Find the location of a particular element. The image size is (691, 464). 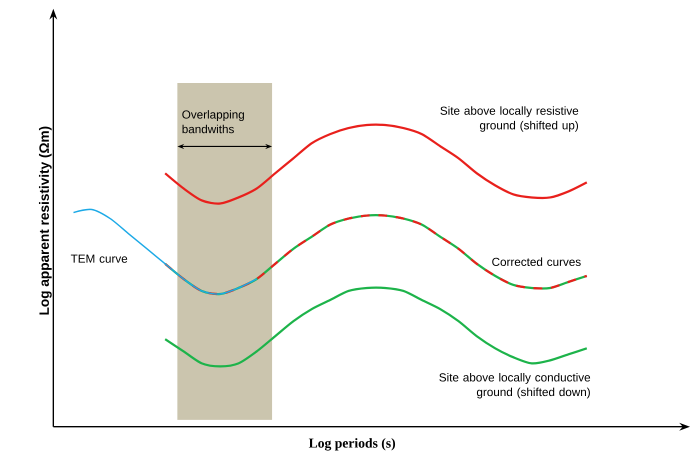

series-label: TEM curve is located at coordinates (99, 258).